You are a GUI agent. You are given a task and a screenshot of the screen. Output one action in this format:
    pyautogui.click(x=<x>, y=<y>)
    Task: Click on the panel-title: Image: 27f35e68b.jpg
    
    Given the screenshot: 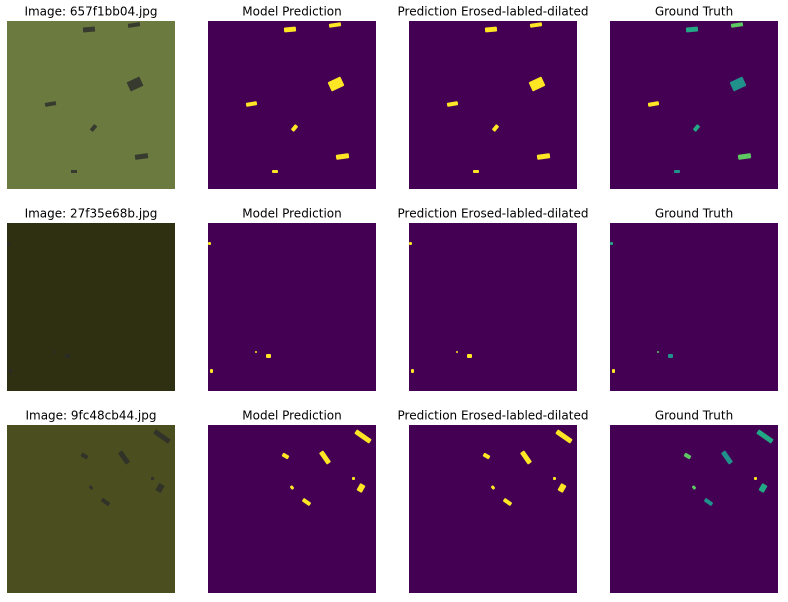 What is the action you would take?
    pyautogui.click(x=91, y=214)
    